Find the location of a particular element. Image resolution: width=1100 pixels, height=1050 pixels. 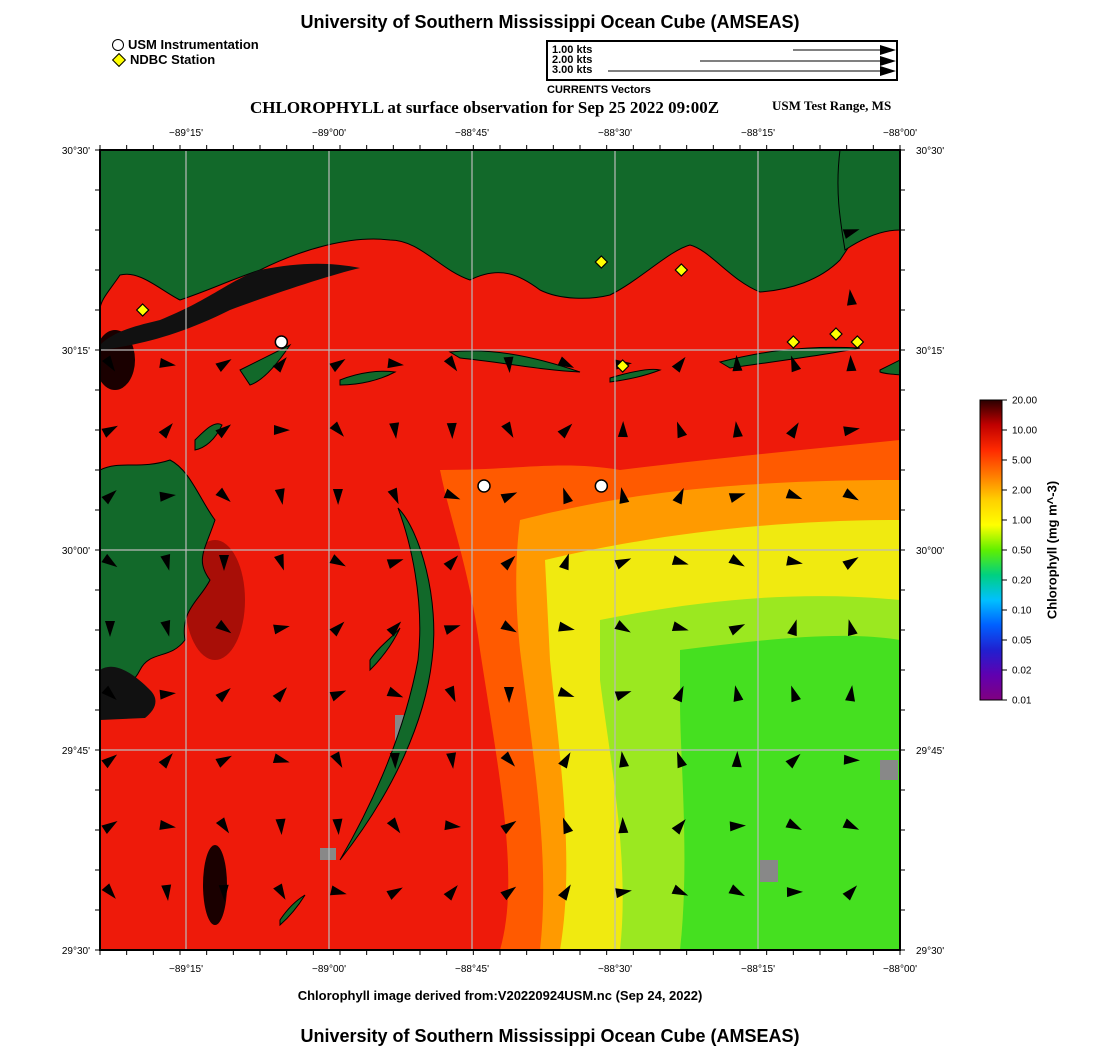

lon-tick-label: −88°00' is located at coordinates (900, 133).